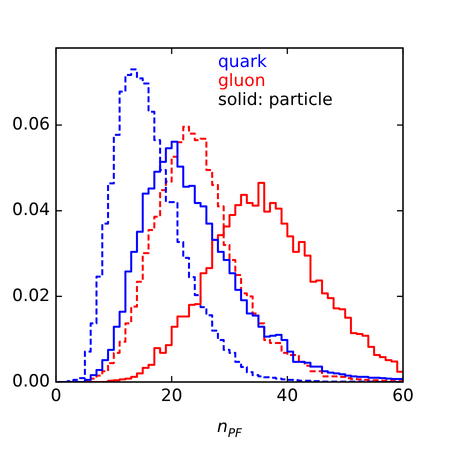 The width and height of the screenshot is (450, 450). I want to click on text: quark, so click(242, 62).